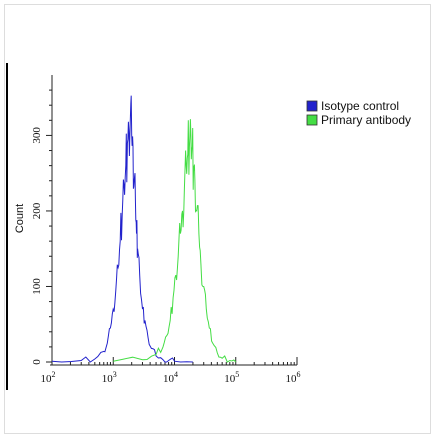  Describe the element at coordinates (37, 135) in the screenshot. I see `y-tick-label: 300` at that location.